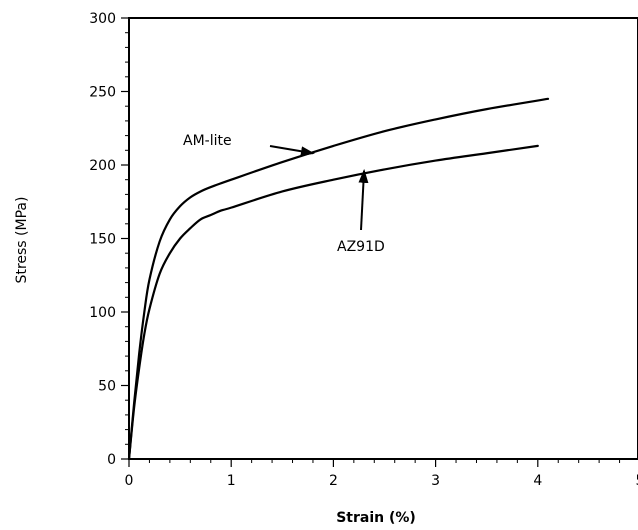 Image resolution: width=638 pixels, height=530 pixels. Describe the element at coordinates (129, 481) in the screenshot. I see `x-tick-label: 0` at that location.